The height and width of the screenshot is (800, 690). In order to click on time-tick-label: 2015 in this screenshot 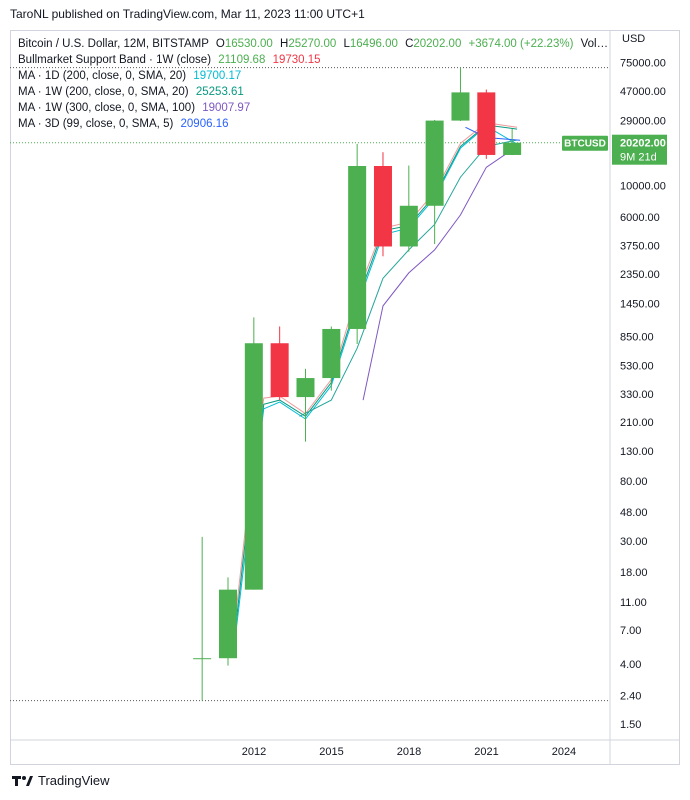, I will do `click(331, 752)`.